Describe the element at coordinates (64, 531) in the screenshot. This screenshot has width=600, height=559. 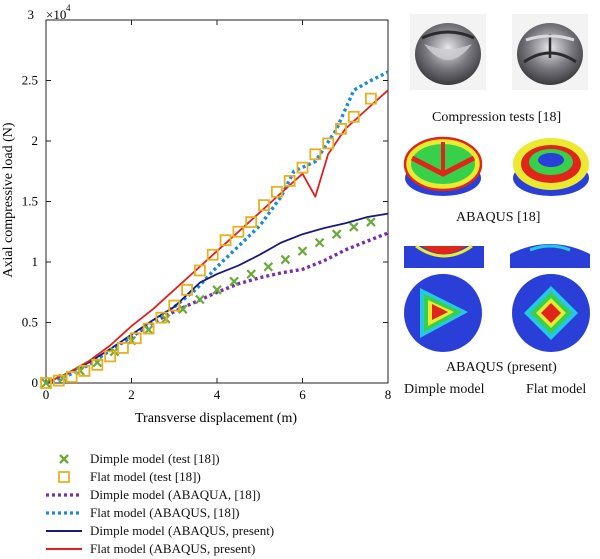
I see `legend-swatch-solid-navy` at that location.